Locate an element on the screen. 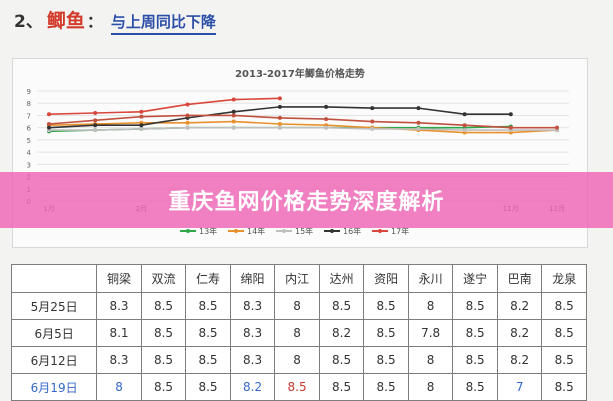 The image size is (613, 401). row-date: 6月12日 is located at coordinates (54, 360).